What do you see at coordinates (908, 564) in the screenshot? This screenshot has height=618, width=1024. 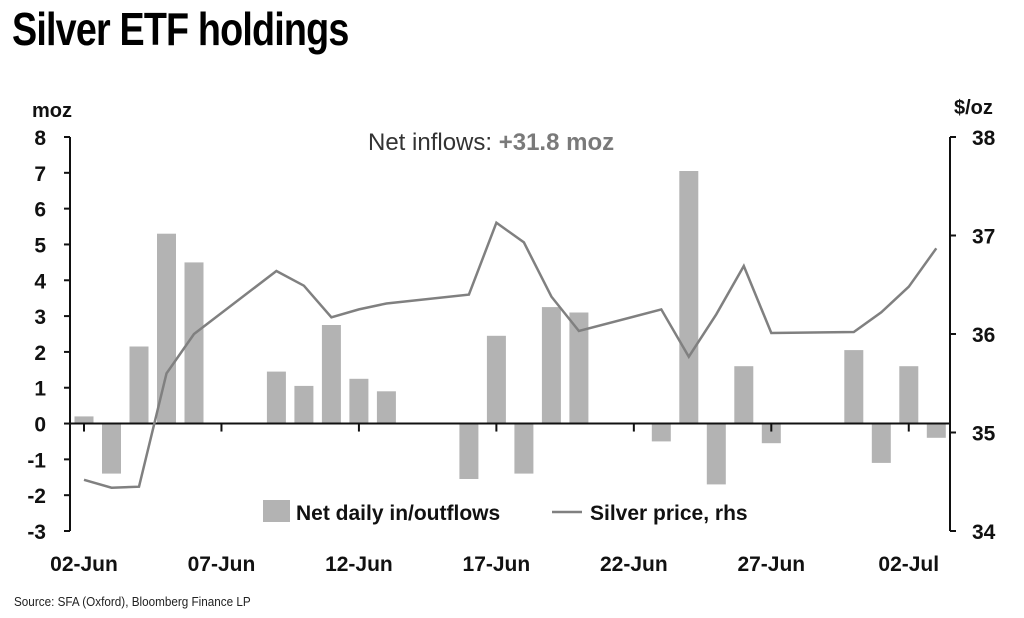 I see `x-tick-label: 02-Jul` at bounding box center [908, 564].